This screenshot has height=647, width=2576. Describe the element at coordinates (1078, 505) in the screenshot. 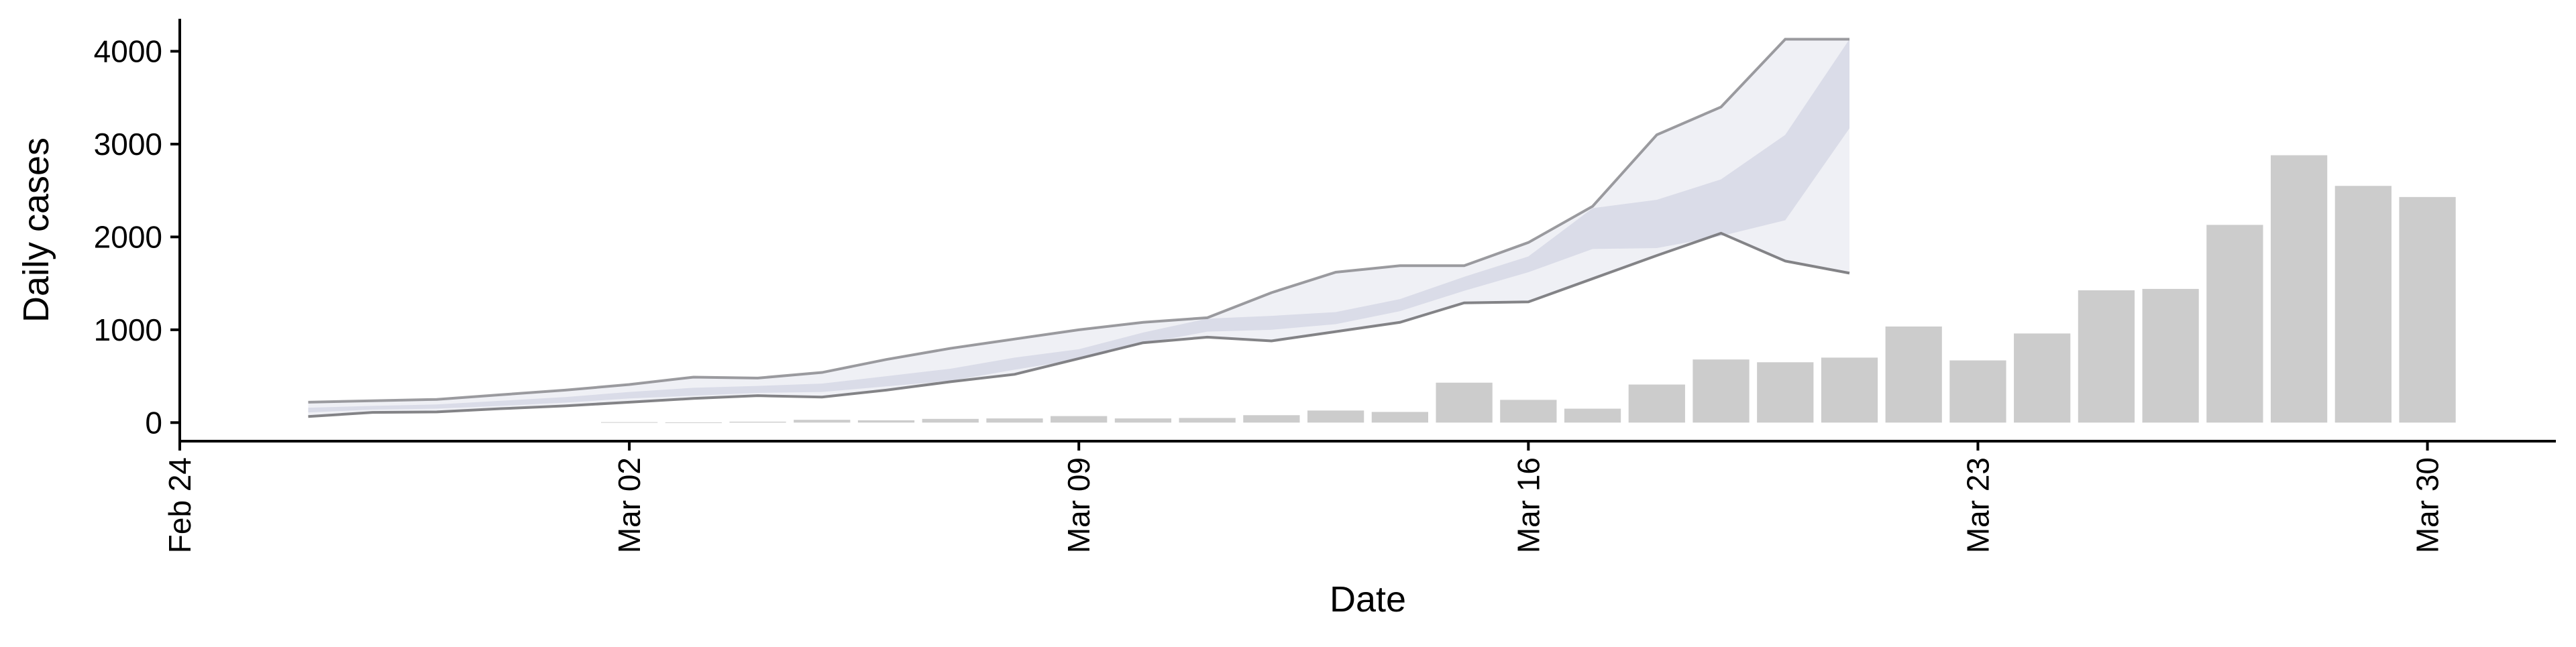

I see `x-tick-label: Mar 09` at that location.